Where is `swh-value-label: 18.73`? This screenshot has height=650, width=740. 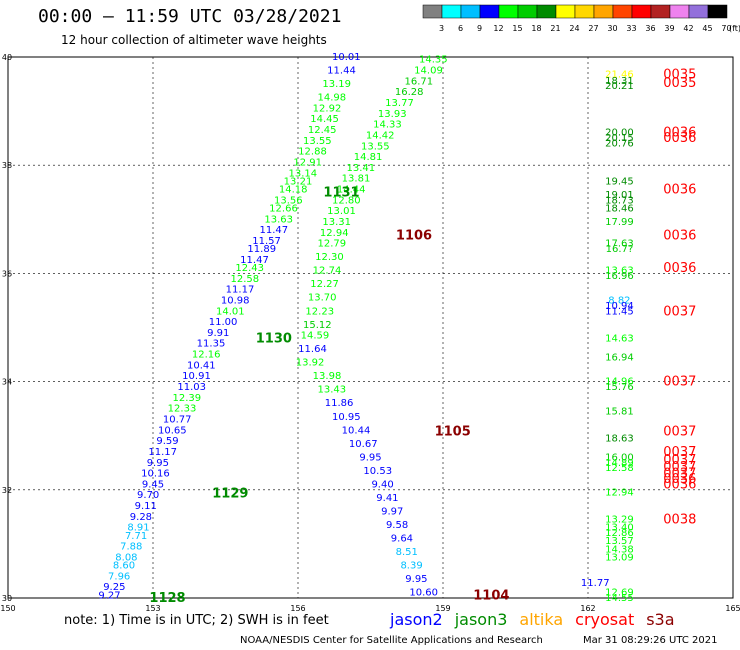 swh-value-label: 18.73 is located at coordinates (619, 200).